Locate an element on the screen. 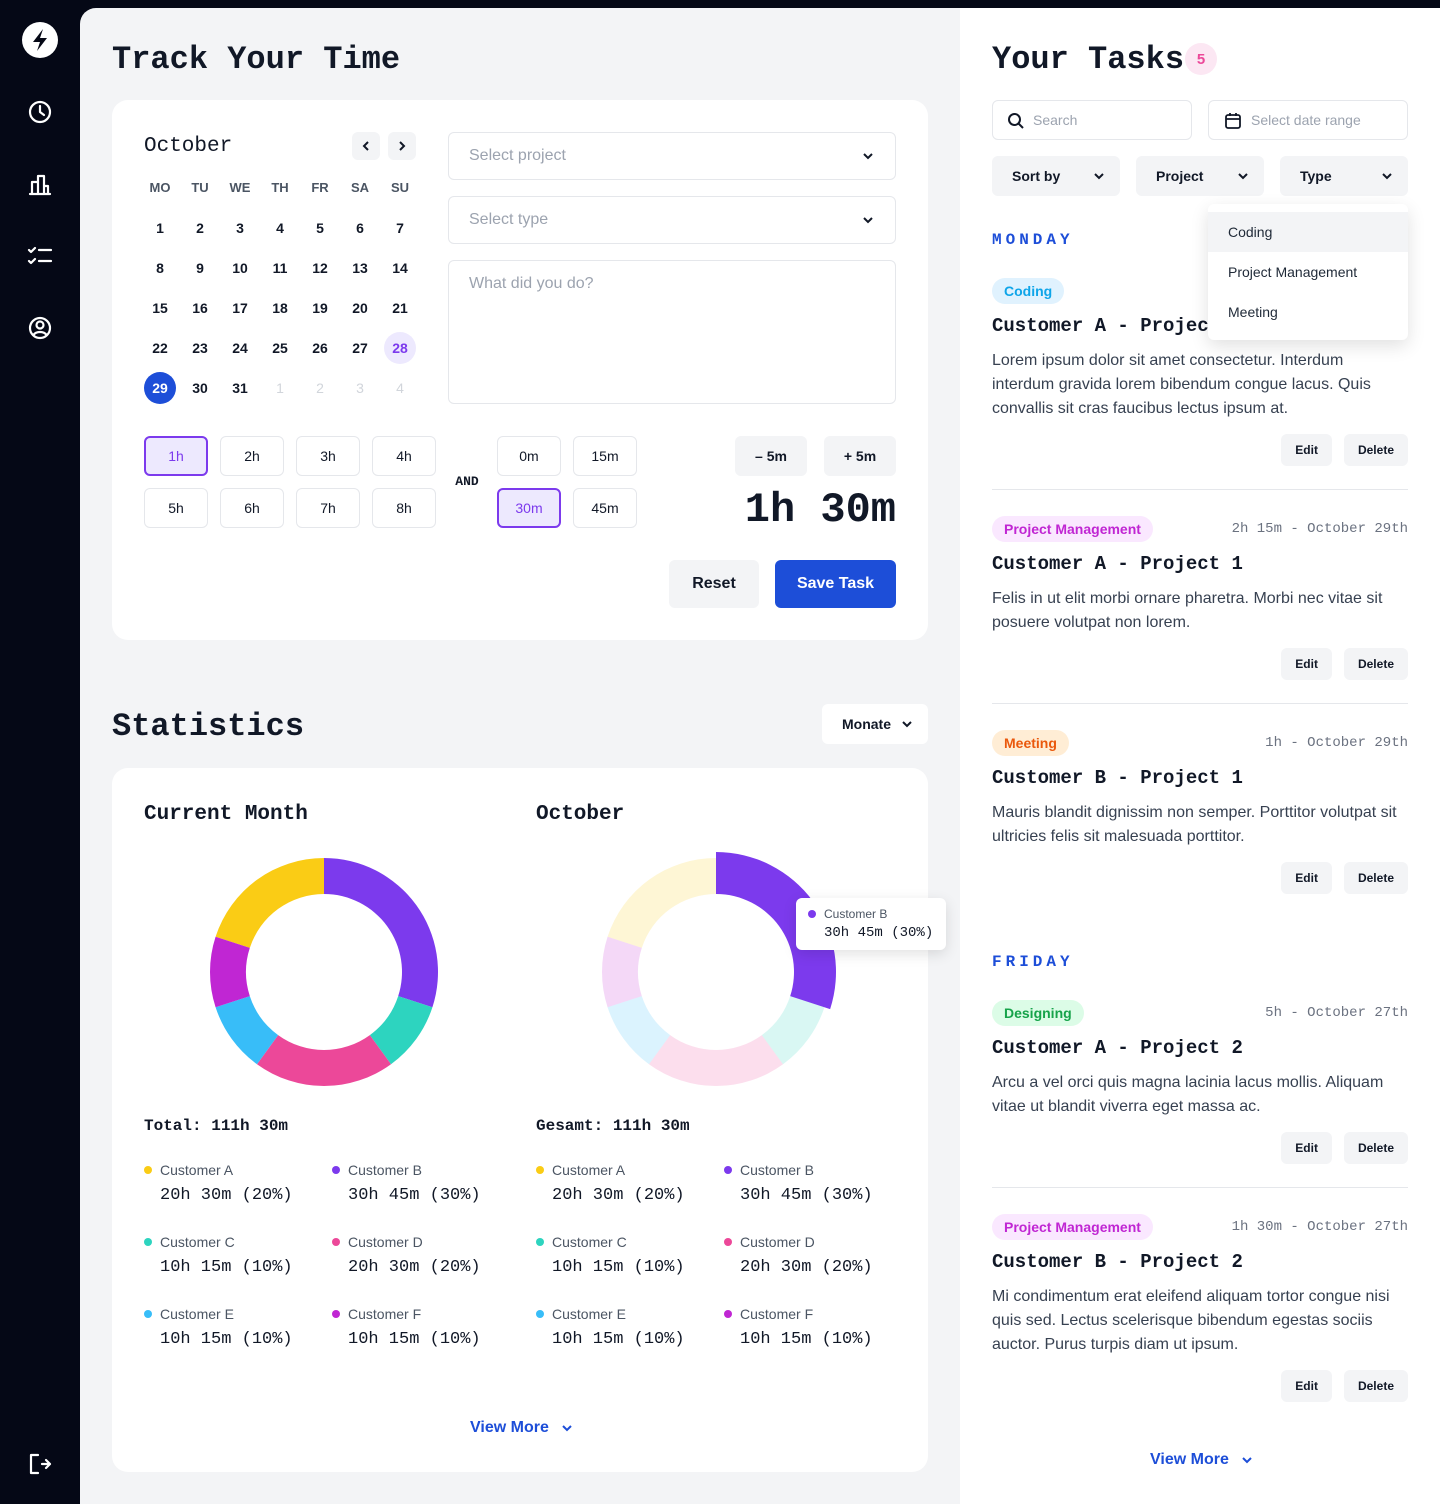  calendar-day: 2 is located at coordinates (200, 228).